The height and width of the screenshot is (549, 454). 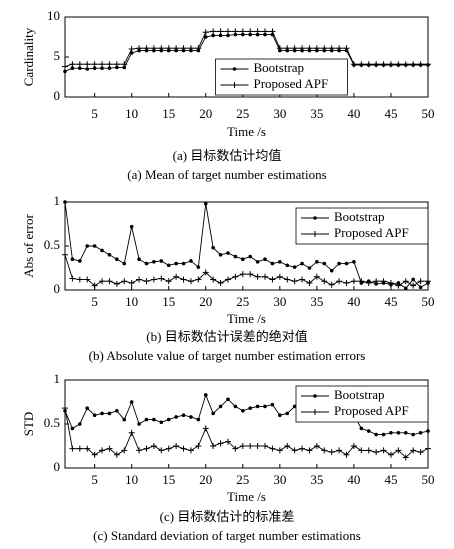 I want to click on x-tick-label: 35, so click(x=316, y=479).